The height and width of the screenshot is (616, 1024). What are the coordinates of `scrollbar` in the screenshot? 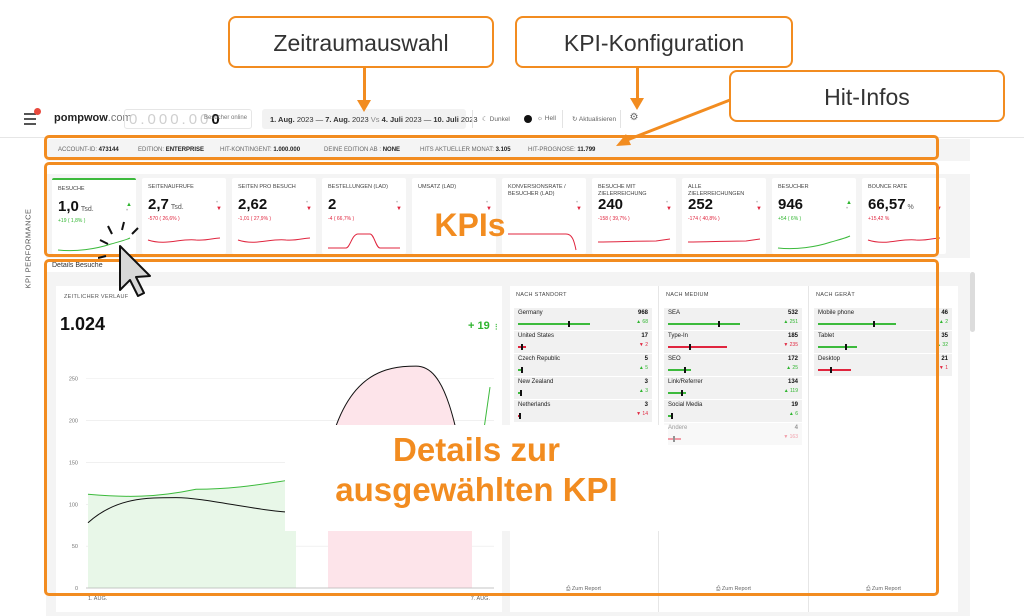 It's located at (972, 302).